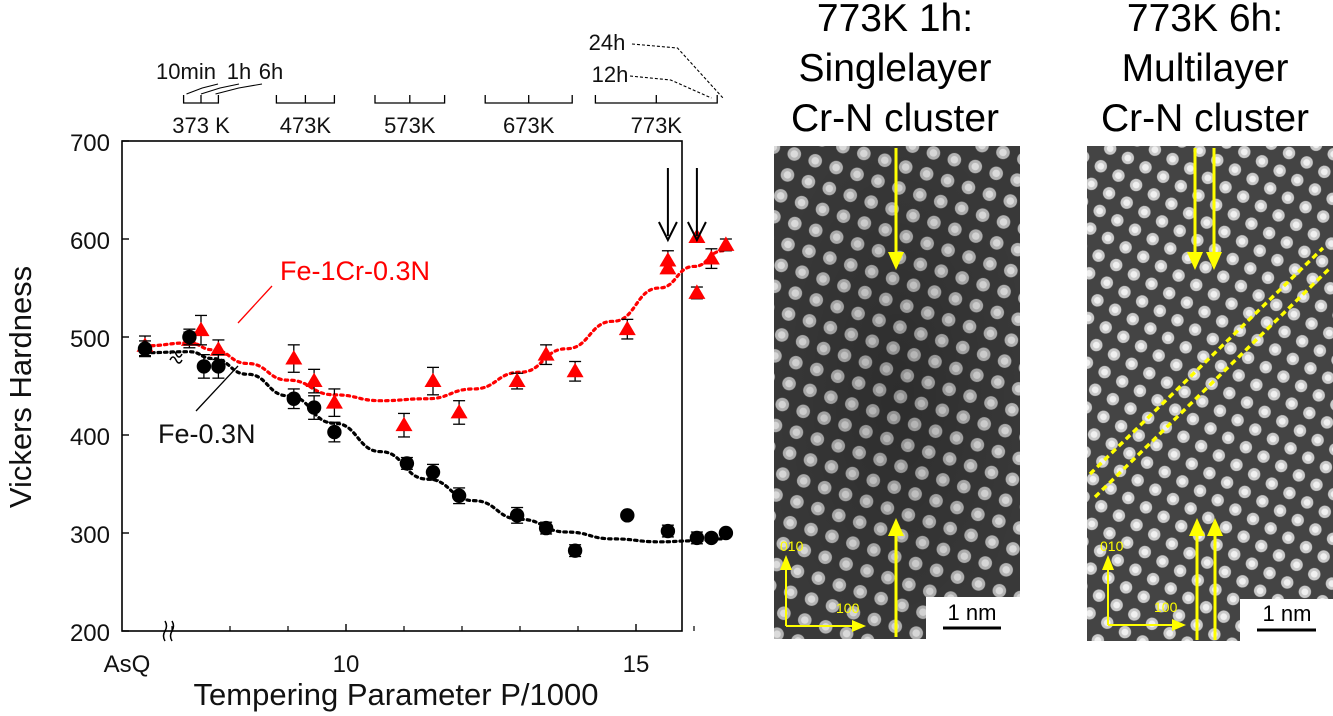 The height and width of the screenshot is (716, 1333). Describe the element at coordinates (1108, 562) in the screenshot. I see `panel2-axis-up-head` at that location.